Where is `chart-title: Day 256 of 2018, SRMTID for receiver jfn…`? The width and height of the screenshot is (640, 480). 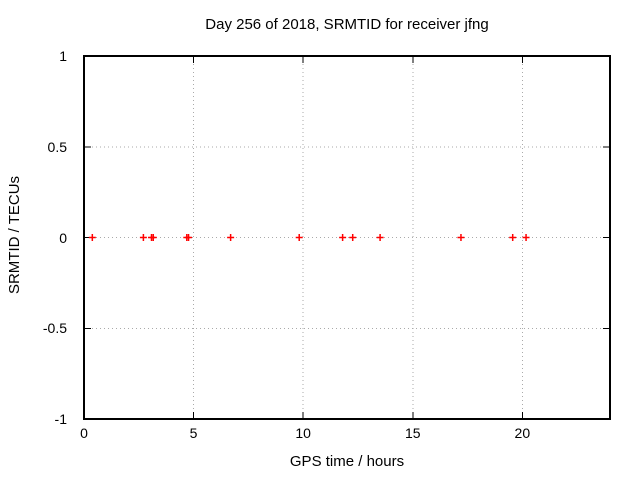 chart-title: Day 256 of 2018, SRMTID for receiver jfn… is located at coordinates (347, 24).